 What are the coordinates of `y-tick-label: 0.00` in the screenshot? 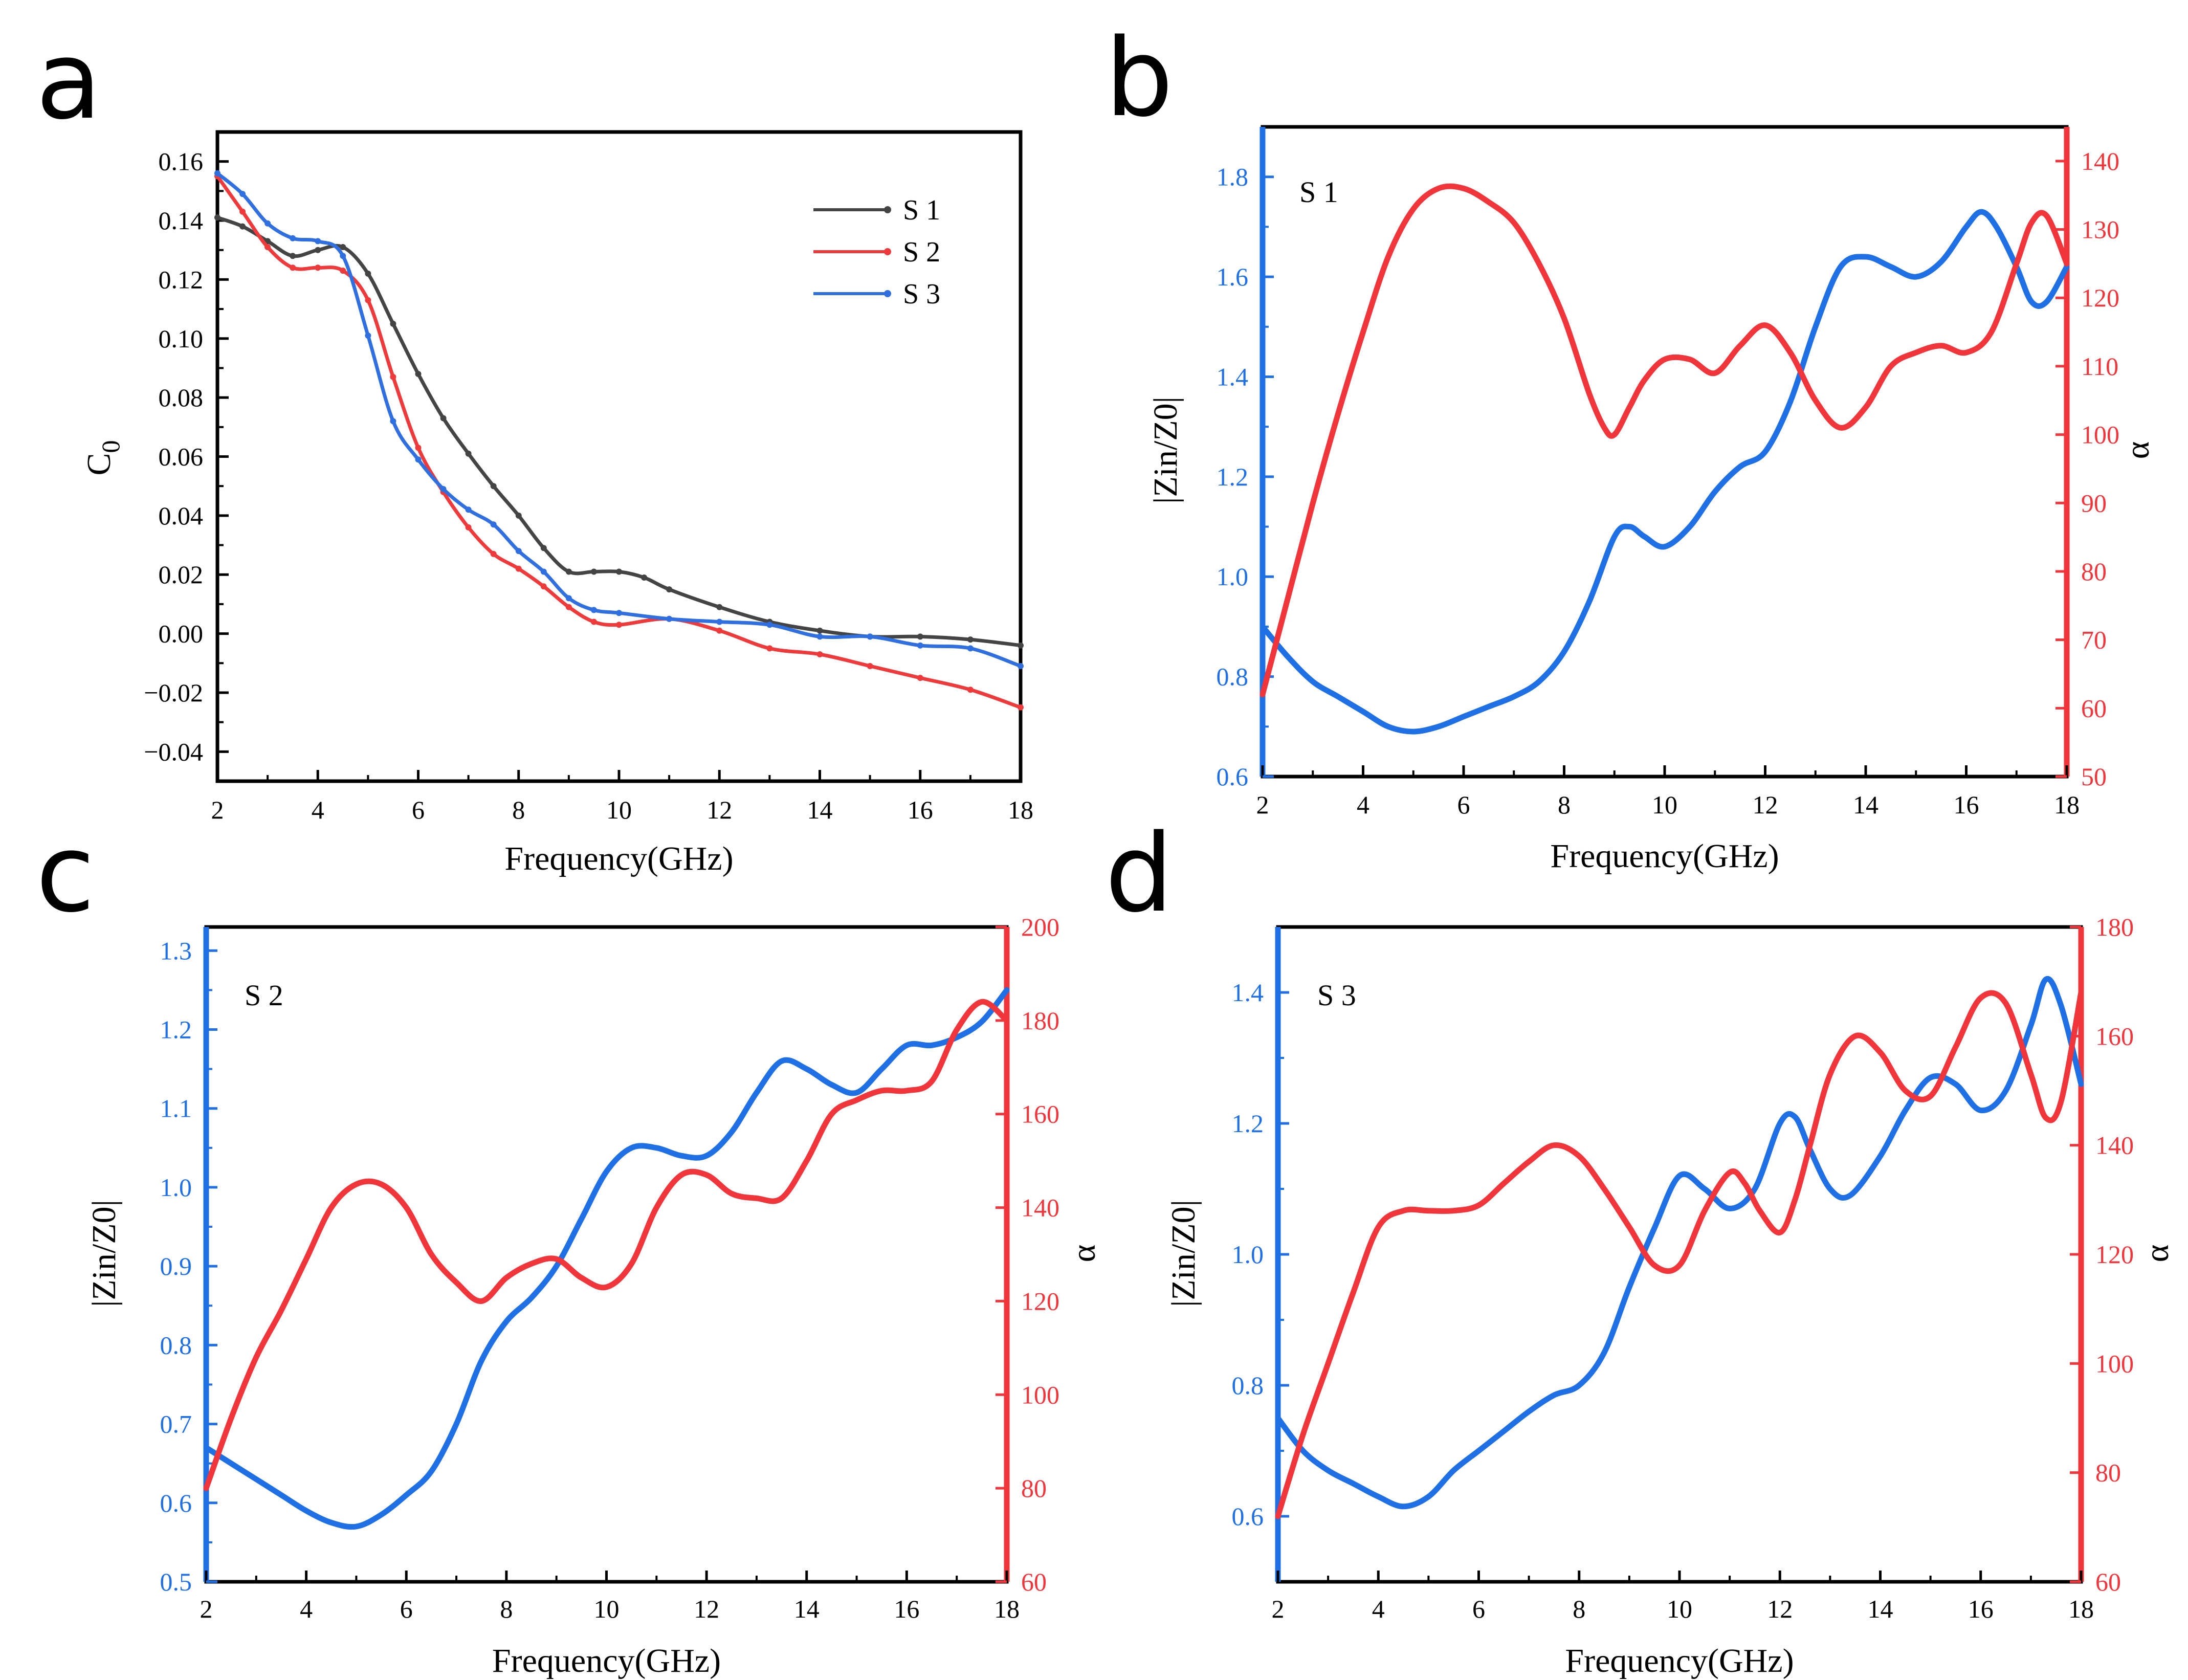 It's located at (181, 634).